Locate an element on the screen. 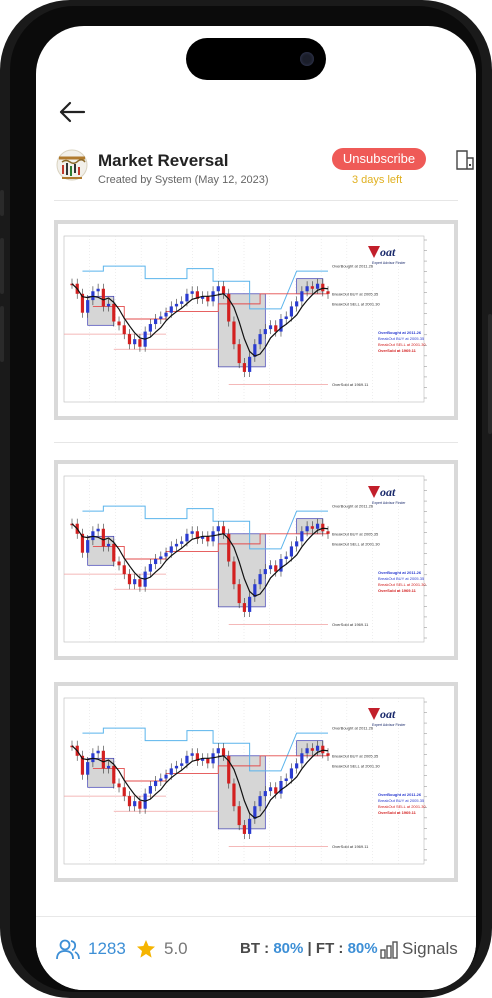 This screenshot has height=998, width=492. level-label: OverSold at 1969.11 is located at coordinates (350, 384).